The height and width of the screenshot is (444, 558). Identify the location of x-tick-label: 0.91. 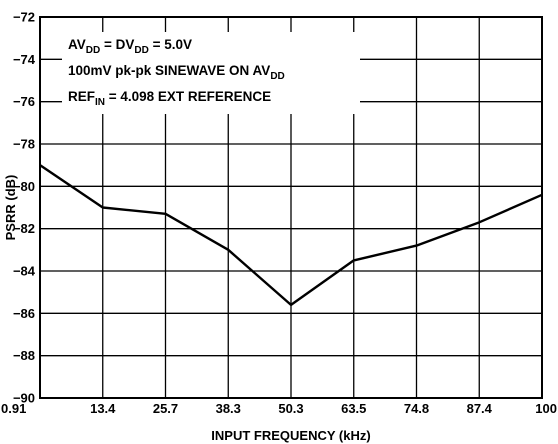
(13, 408).